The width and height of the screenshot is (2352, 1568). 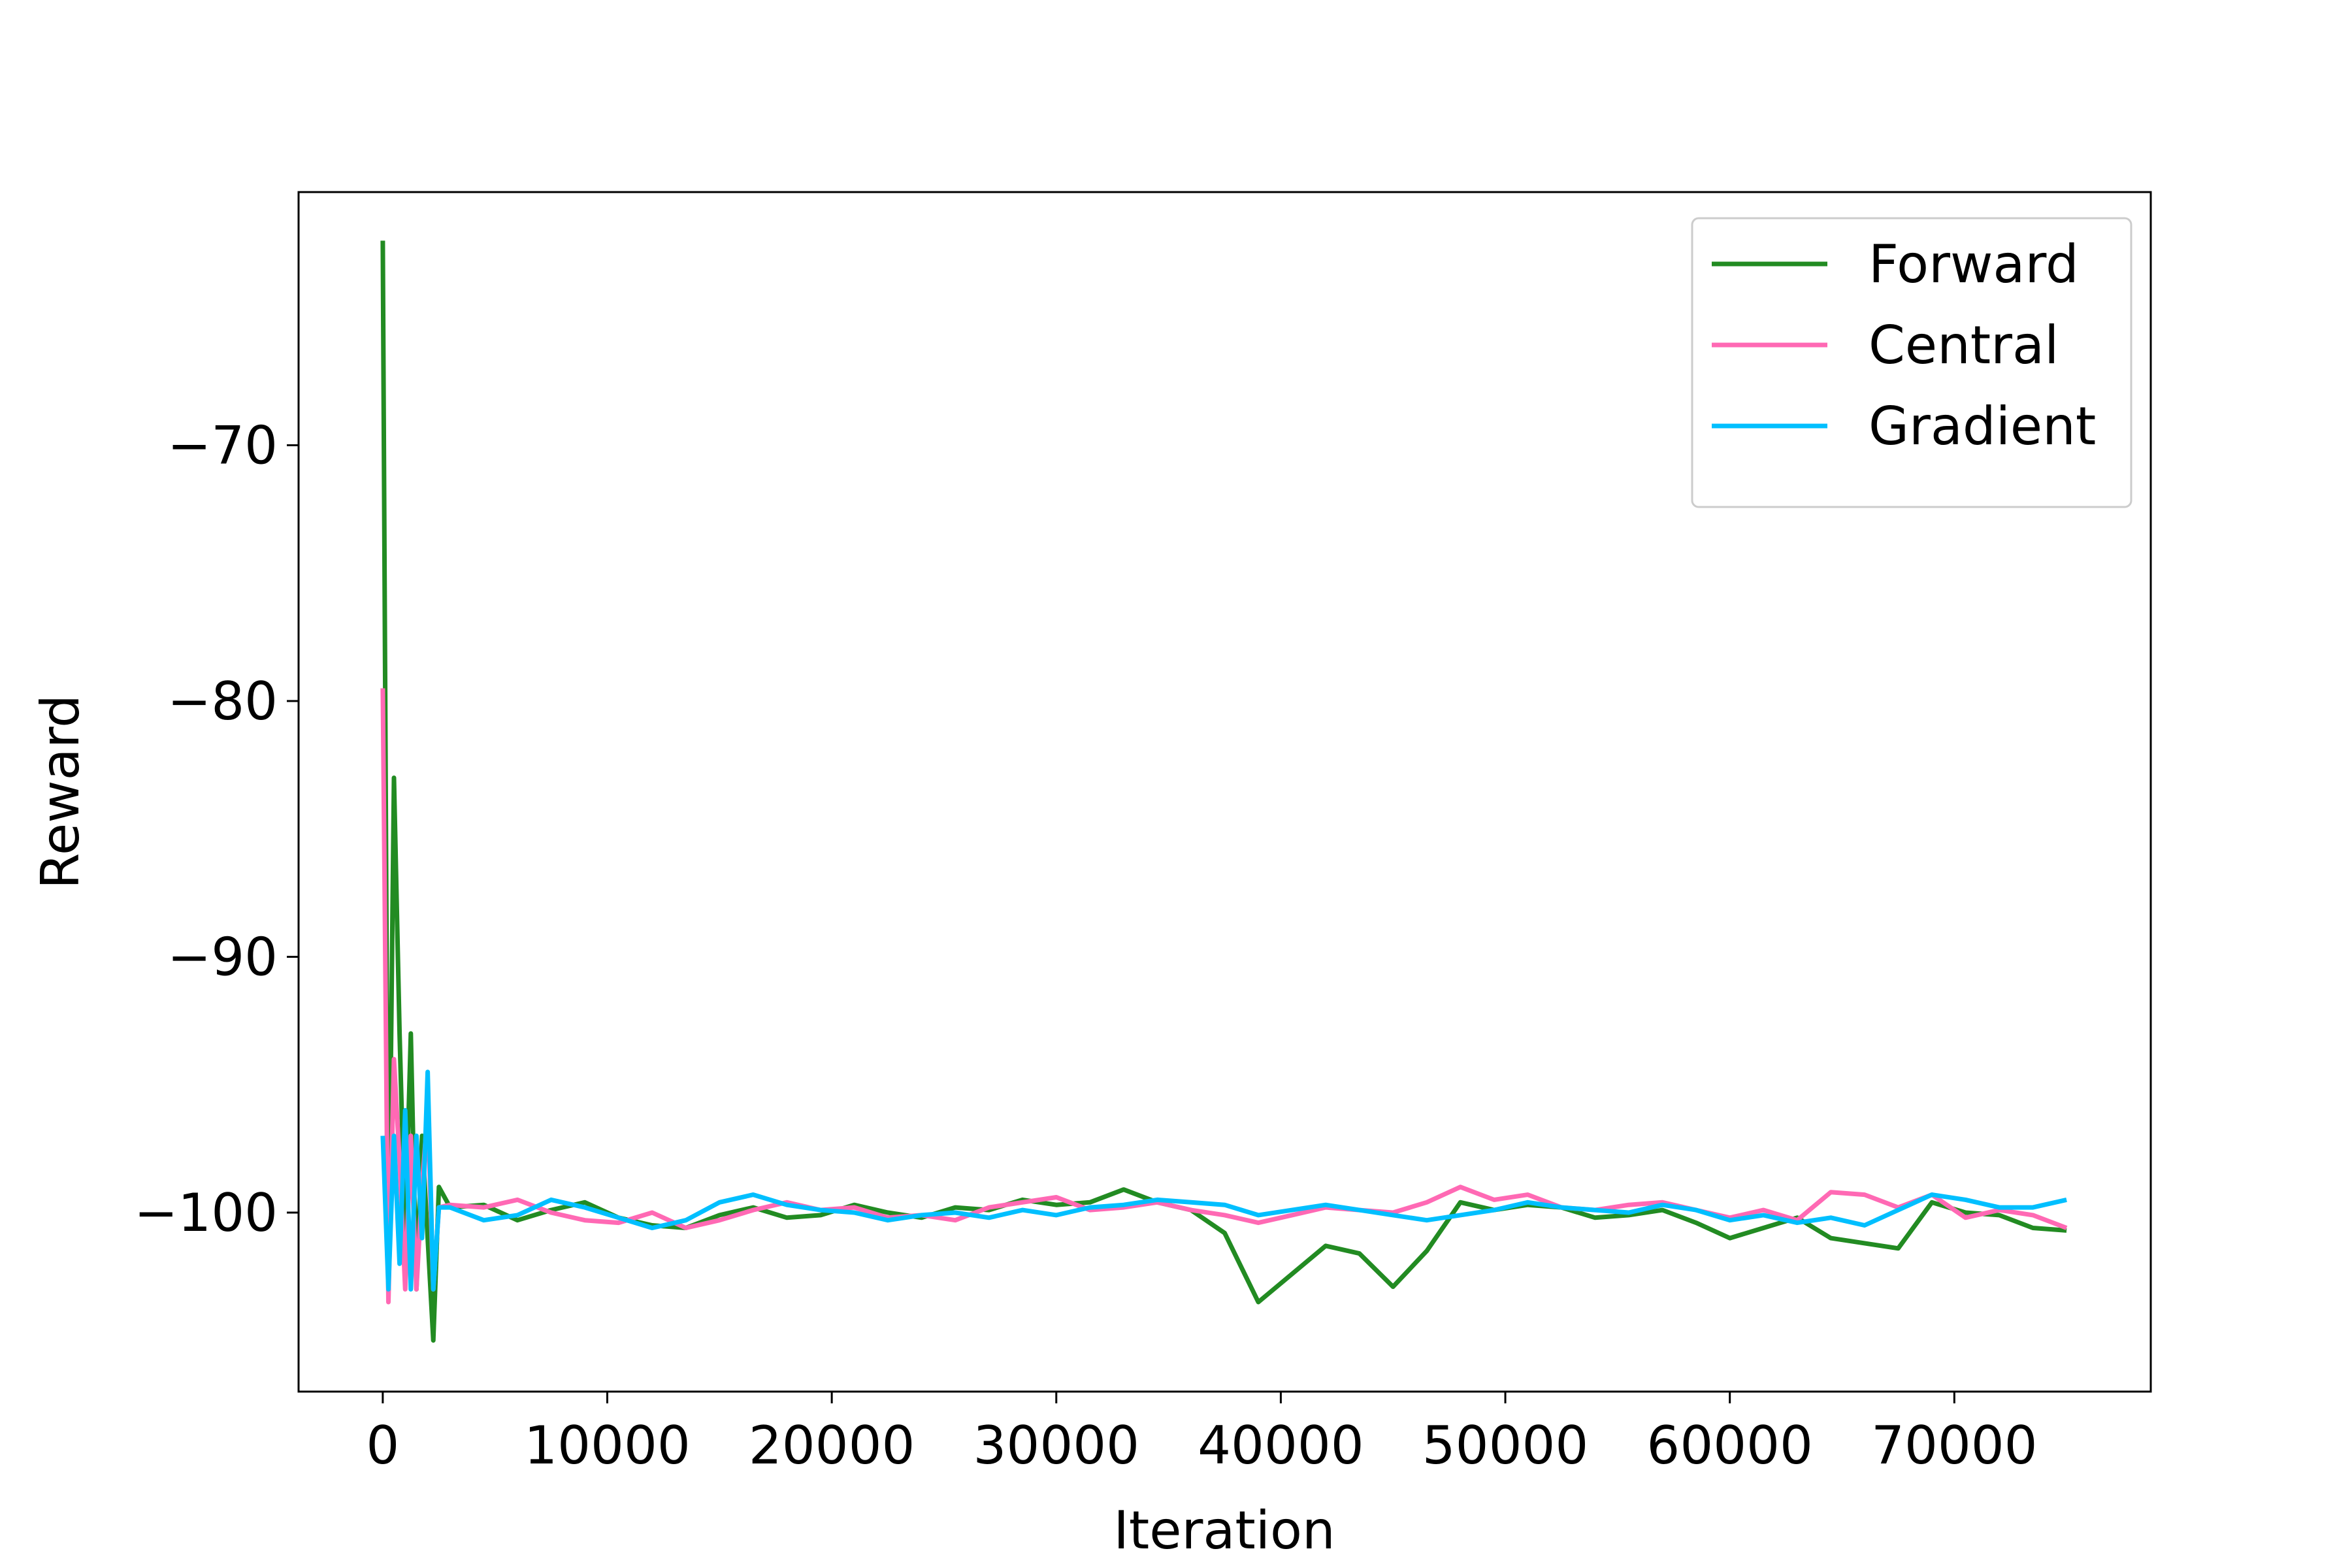 I want to click on y-axis-label: Reward, so click(x=60, y=791).